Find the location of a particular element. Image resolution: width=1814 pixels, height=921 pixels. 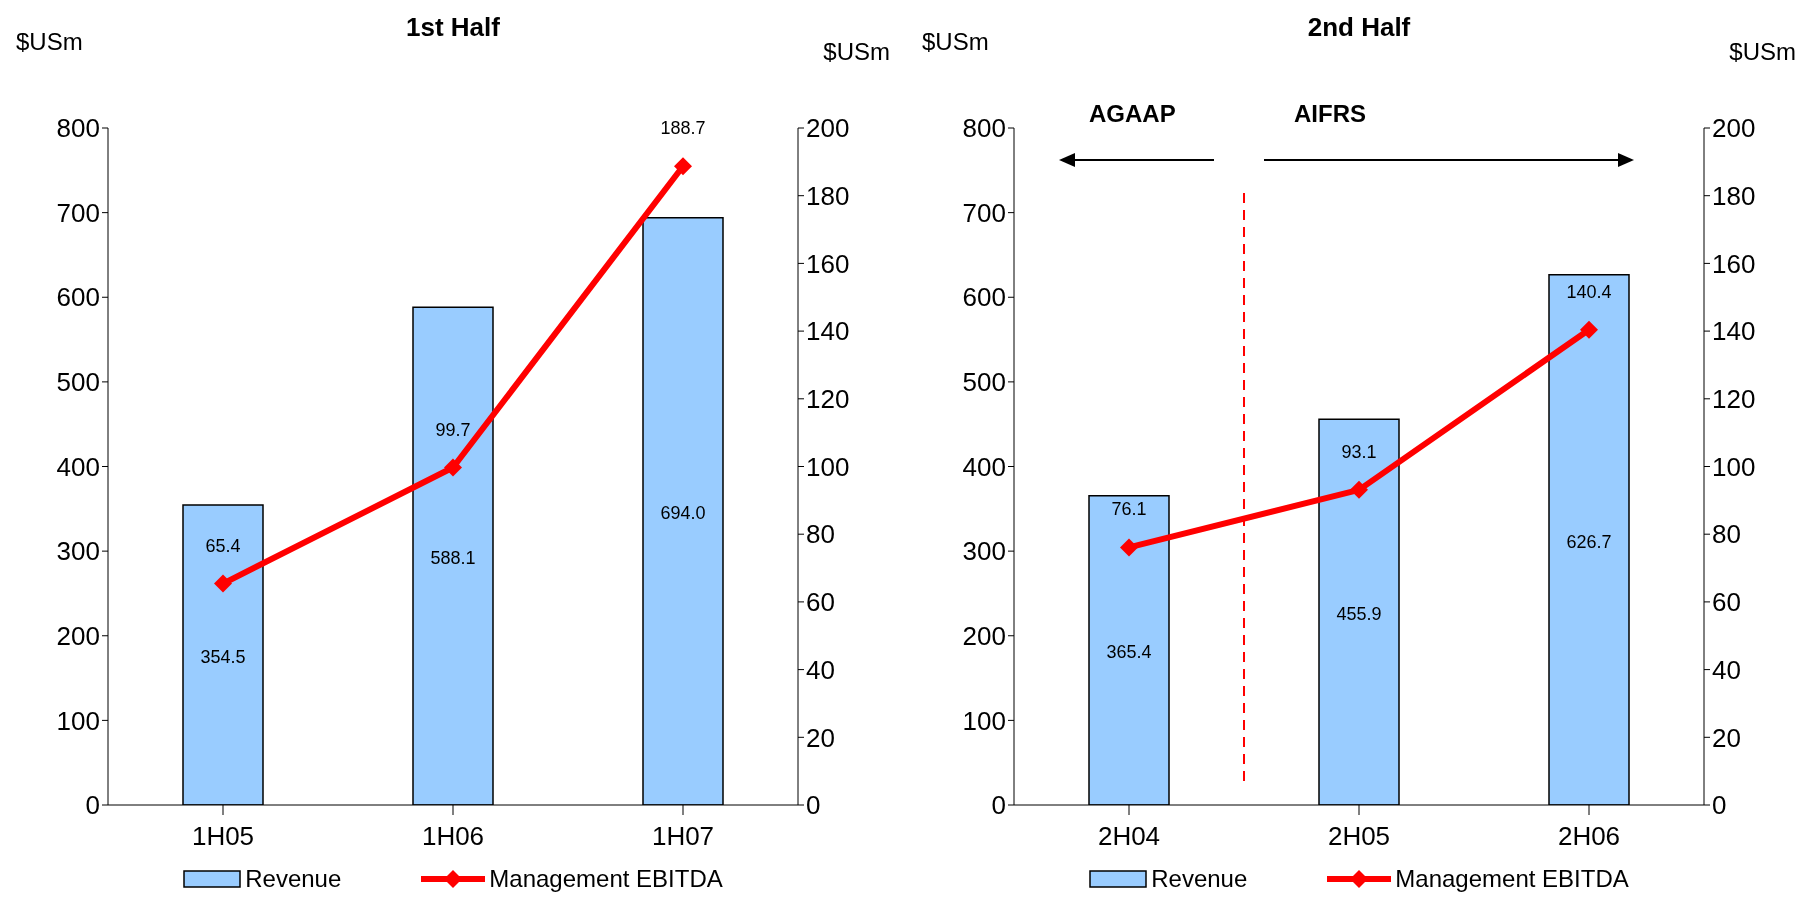

x-tick-label: 1H05 is located at coordinates (223, 836).